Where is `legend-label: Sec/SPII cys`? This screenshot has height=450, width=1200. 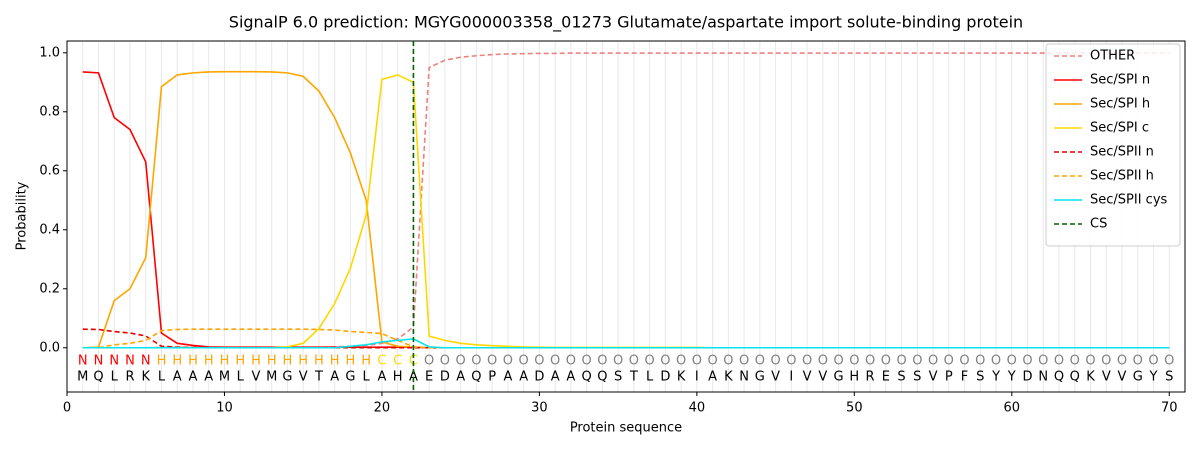
legend-label: Sec/SPII cys is located at coordinates (1129, 200).